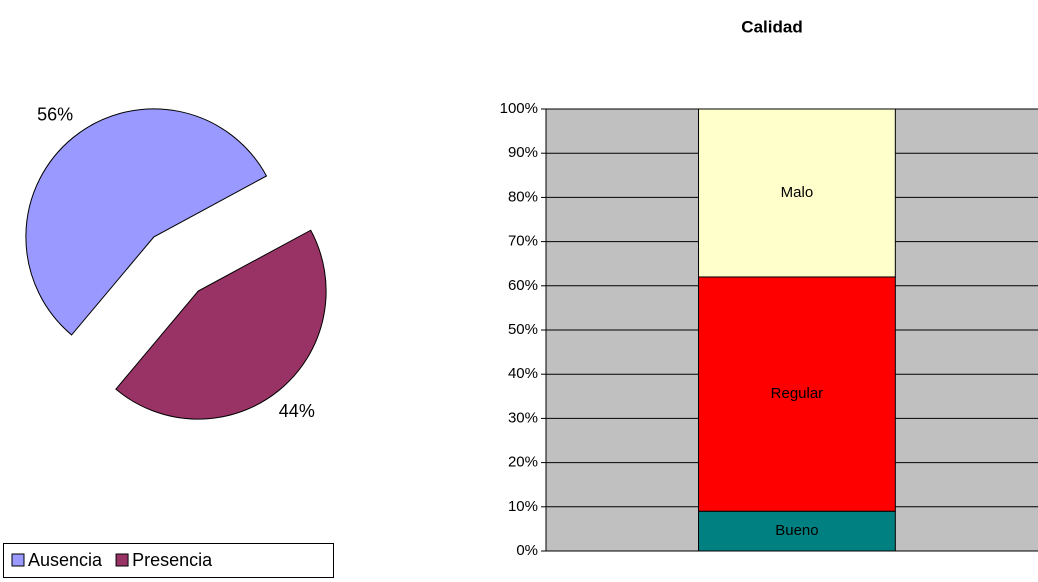 This screenshot has height=582, width=1038. I want to click on y-tick-label: 90%, so click(523, 152).